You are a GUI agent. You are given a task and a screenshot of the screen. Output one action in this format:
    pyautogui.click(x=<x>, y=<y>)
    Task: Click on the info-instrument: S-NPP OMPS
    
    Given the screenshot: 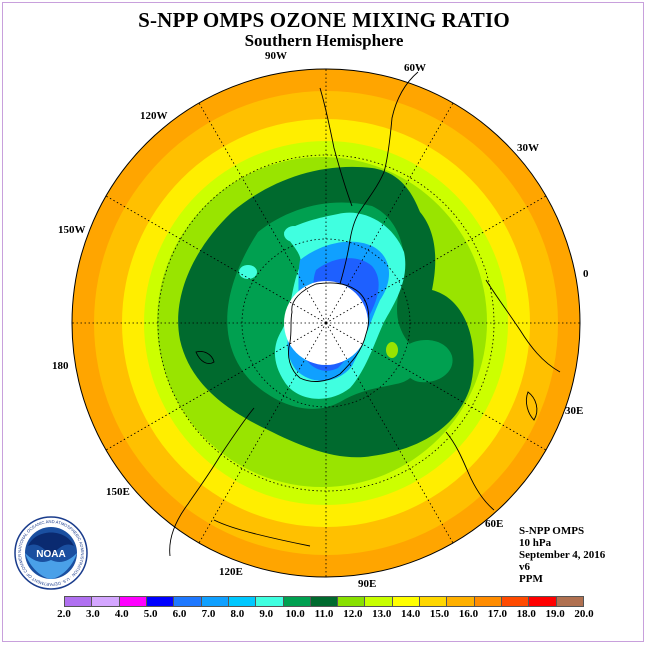 What is the action you would take?
    pyautogui.click(x=552, y=531)
    